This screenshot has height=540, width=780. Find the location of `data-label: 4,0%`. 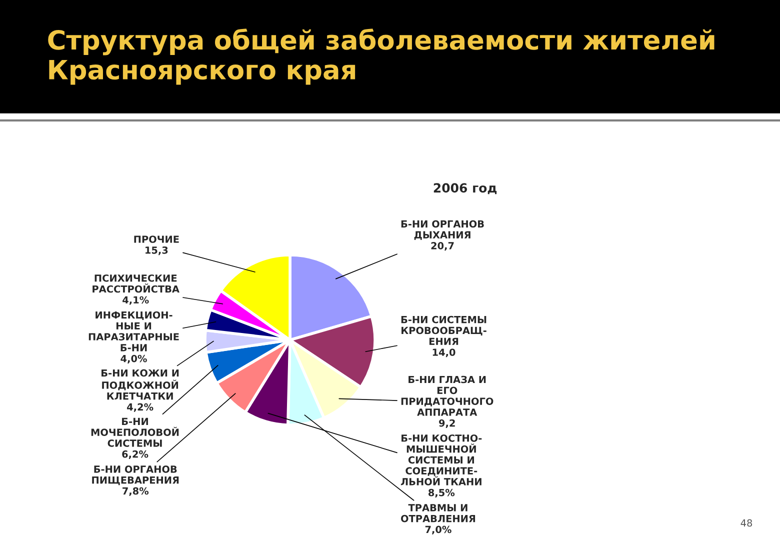

data-label: 4,0% is located at coordinates (133, 359).